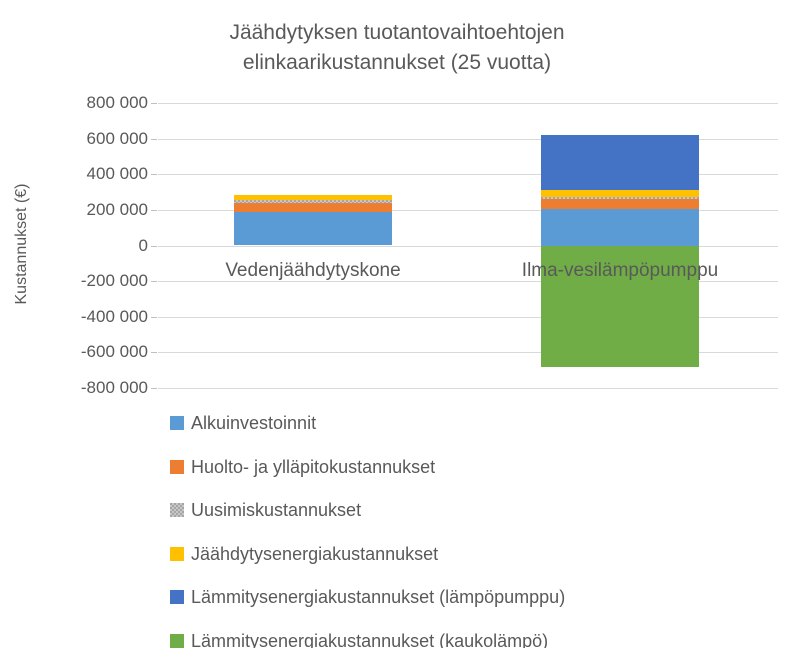 This screenshot has height=648, width=794. Describe the element at coordinates (313, 207) in the screenshot. I see `bar-segment-vedenj-hdytyskone-huolto-ja-yll-pitokustannukset` at that location.